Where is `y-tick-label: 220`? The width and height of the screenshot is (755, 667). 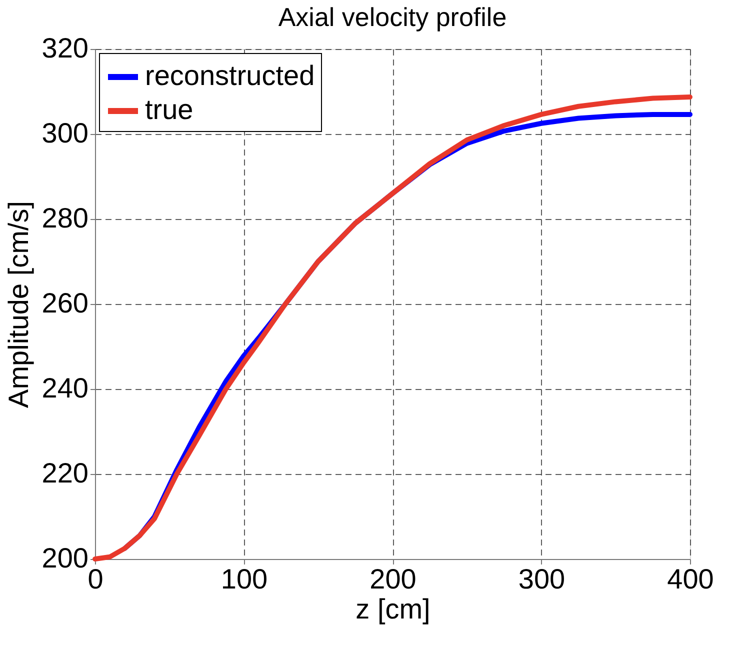
y-tick-label: 220 is located at coordinates (65, 473).